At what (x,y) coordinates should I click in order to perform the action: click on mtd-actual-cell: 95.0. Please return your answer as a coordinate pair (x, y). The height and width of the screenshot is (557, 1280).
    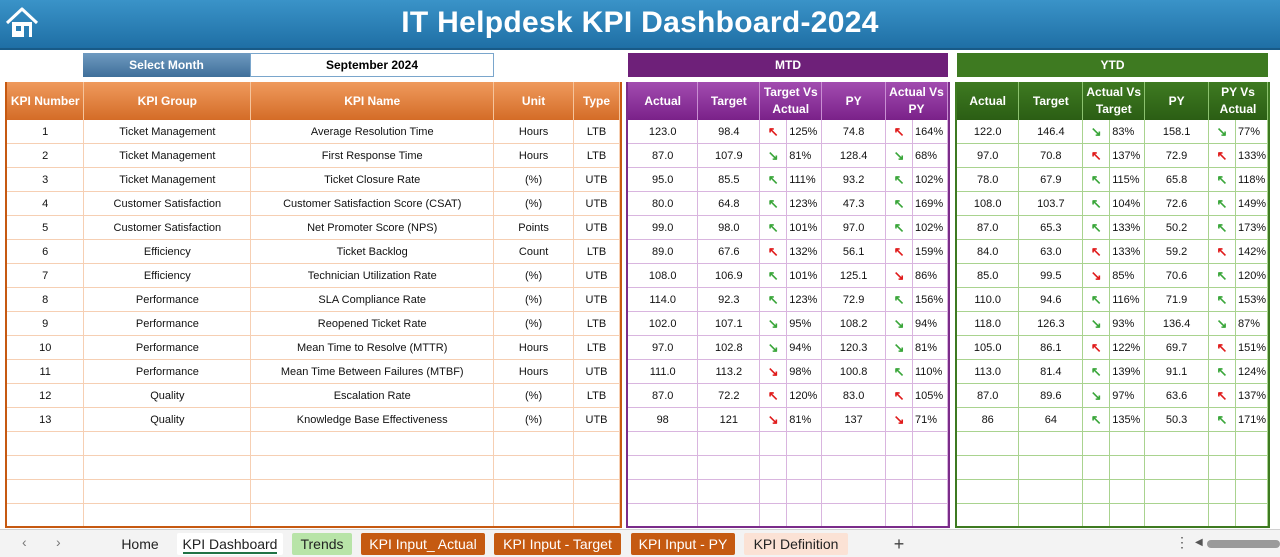
    Looking at the image, I should click on (663, 179).